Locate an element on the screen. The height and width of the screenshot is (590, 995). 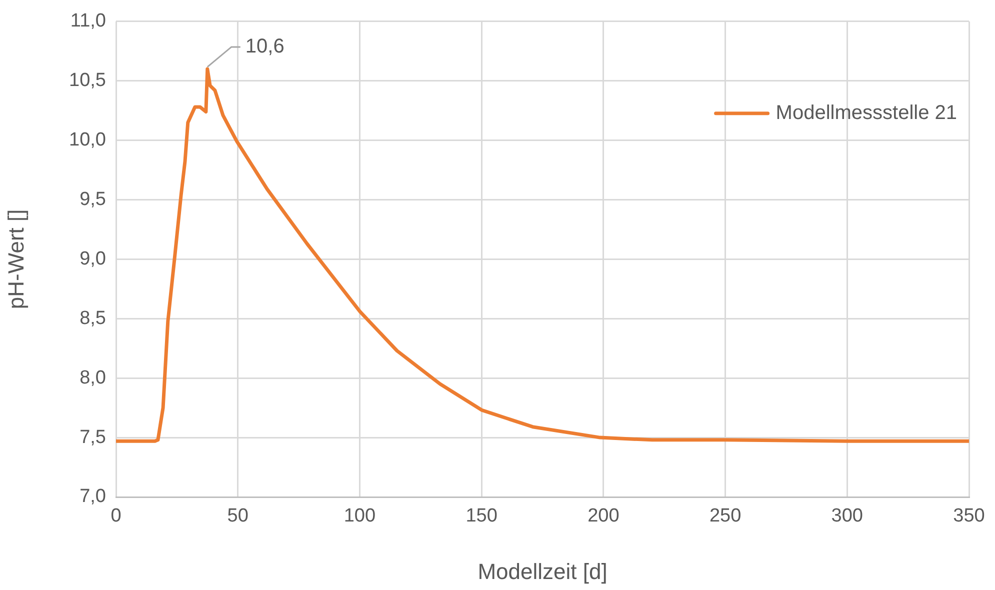
y-tick-label: 10,5 is located at coordinates (87, 81).